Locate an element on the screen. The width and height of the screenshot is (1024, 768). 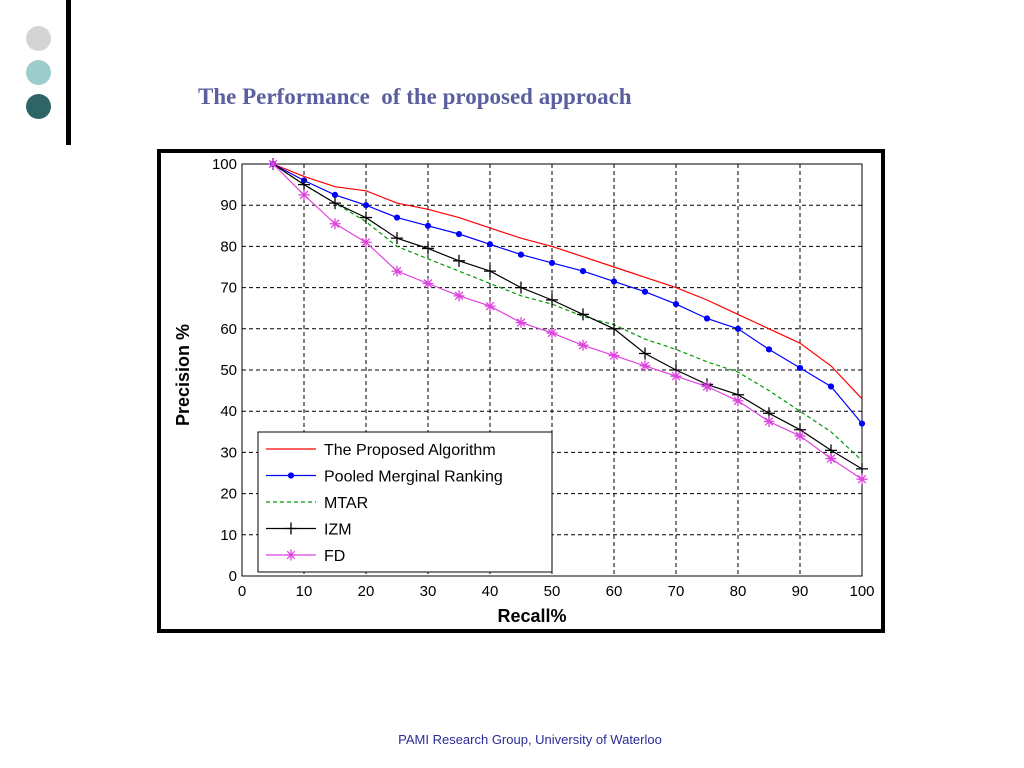
x-tick-label: 10 is located at coordinates (304, 591).